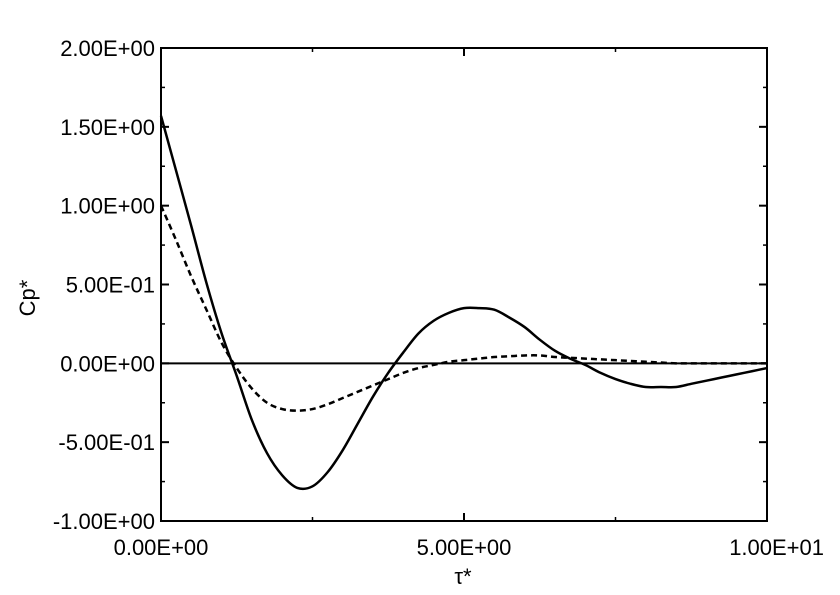 Image resolution: width=840 pixels, height=595 pixels. Describe the element at coordinates (107, 363) in the screenshot. I see `y-tick-label: 0.00E+00` at that location.